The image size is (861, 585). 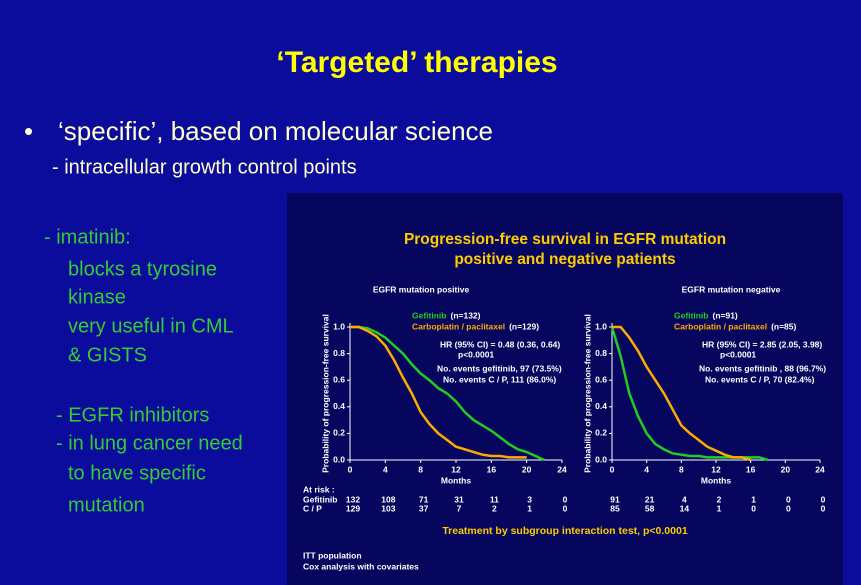 I want to click on at-risk-count: 3, so click(x=529, y=499).